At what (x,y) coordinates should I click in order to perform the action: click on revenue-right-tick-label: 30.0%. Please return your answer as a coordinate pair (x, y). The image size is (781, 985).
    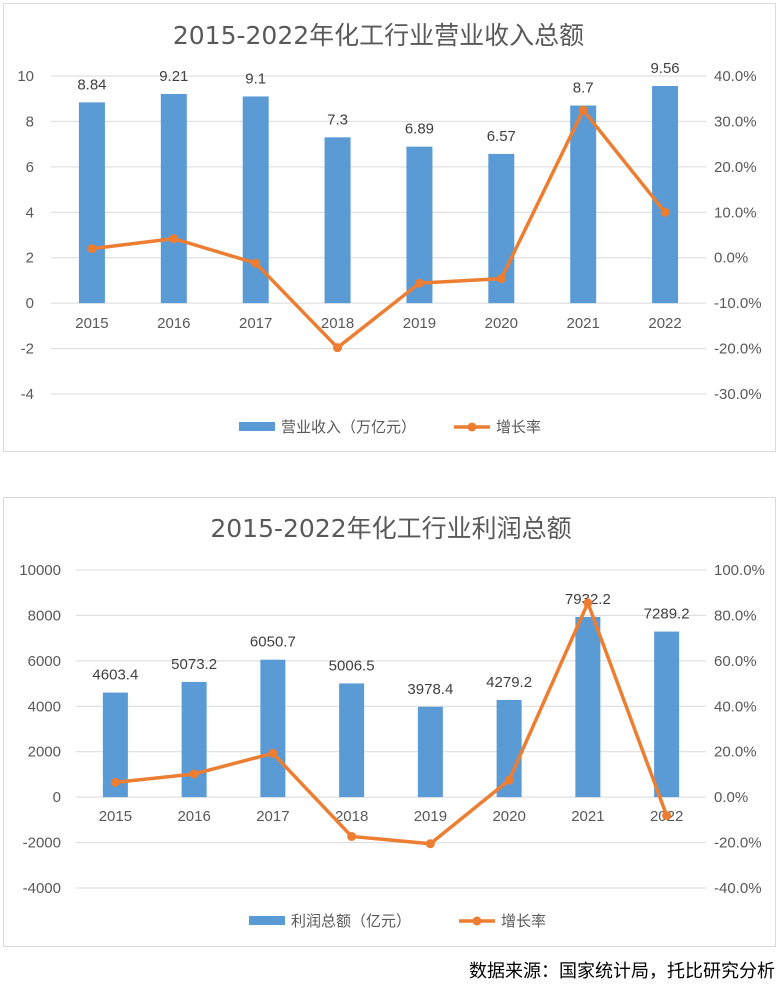
    Looking at the image, I should click on (735, 121).